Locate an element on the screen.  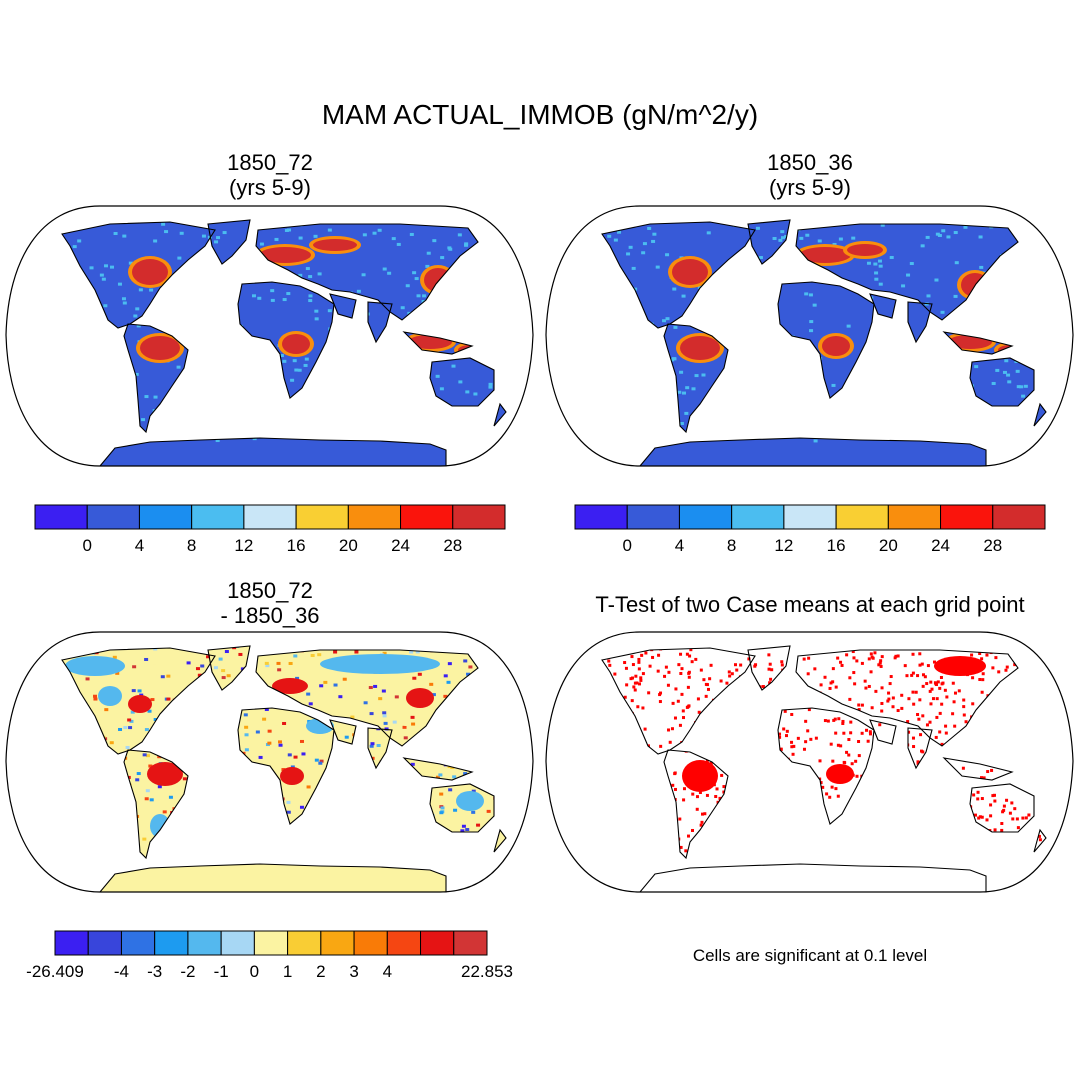
colorbar-tick-label: 20 is located at coordinates (348, 545).